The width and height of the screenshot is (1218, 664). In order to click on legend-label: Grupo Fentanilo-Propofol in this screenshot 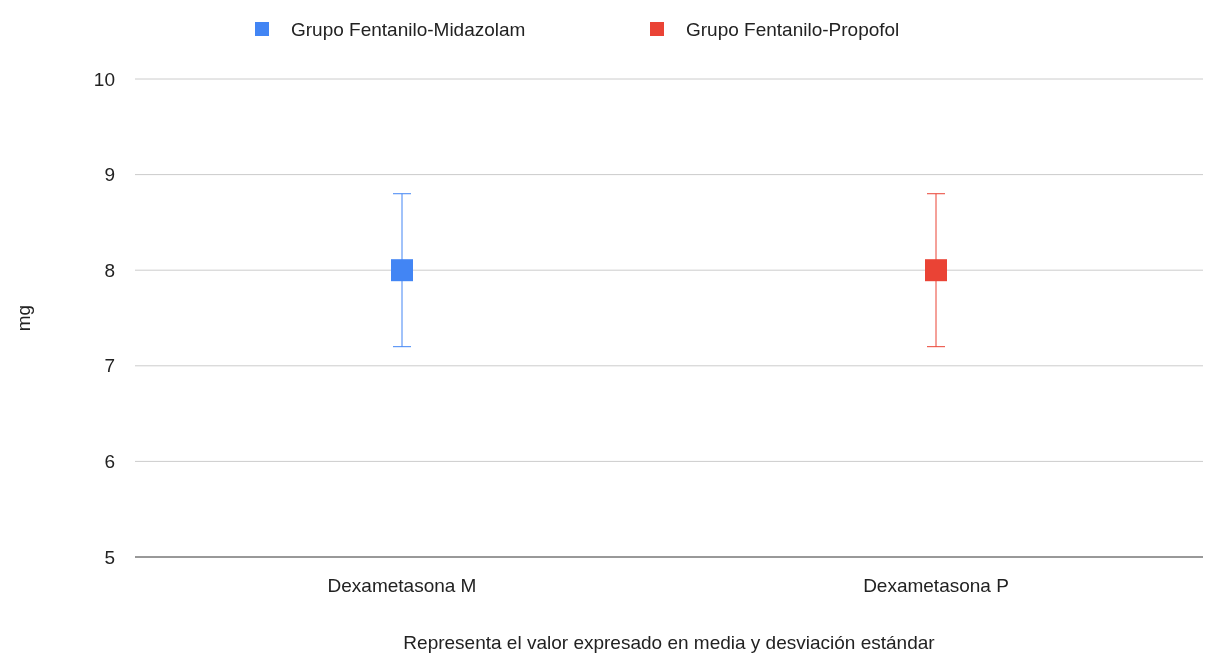, I will do `click(793, 29)`.